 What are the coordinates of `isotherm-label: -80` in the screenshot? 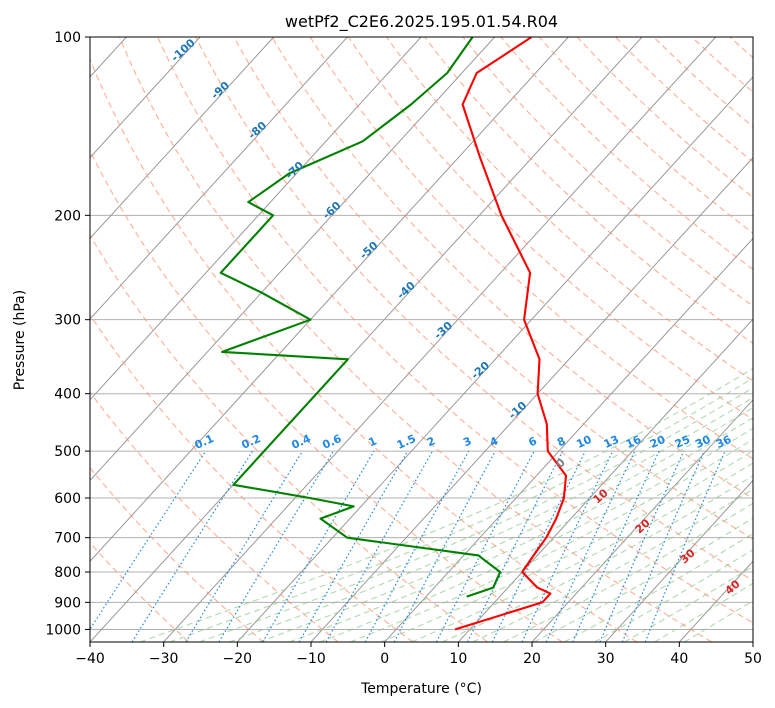 It's located at (258, 130).